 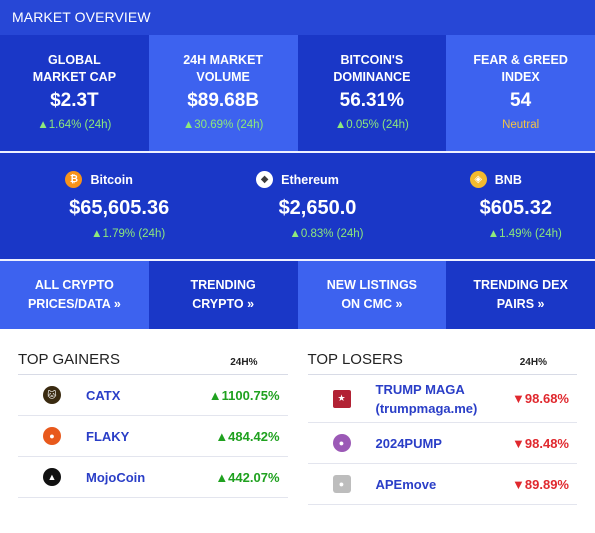 What do you see at coordinates (265, 179) in the screenshot?
I see `ethereum-icon: ◆` at bounding box center [265, 179].